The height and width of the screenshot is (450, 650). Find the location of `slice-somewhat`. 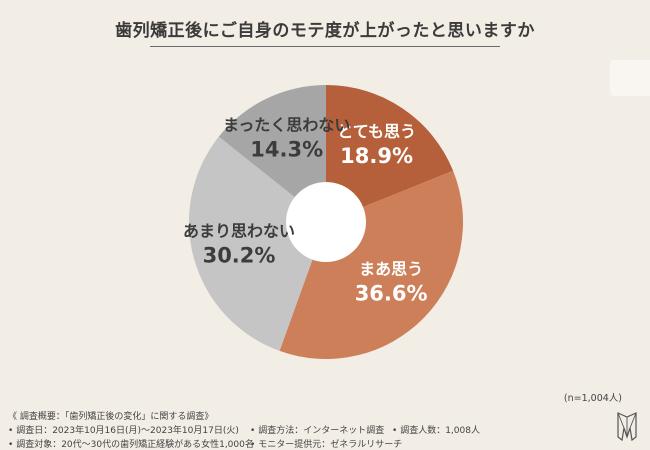

slice-somewhat is located at coordinates (371, 264).